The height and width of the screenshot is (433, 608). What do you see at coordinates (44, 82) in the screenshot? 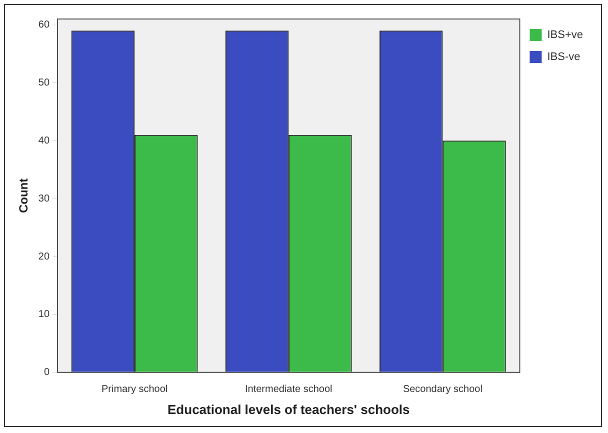
I see `y-tick-label: 50` at bounding box center [44, 82].